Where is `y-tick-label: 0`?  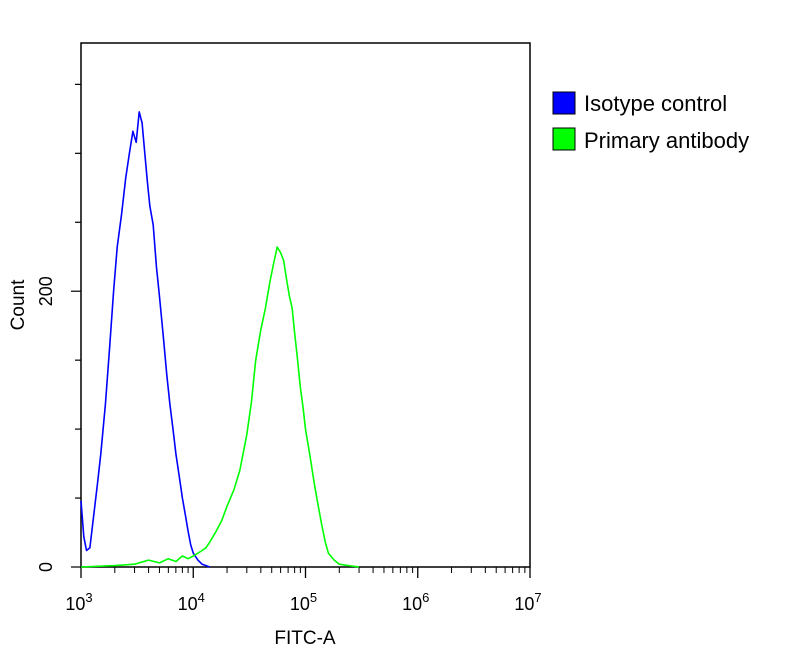
y-tick-label: 0 is located at coordinates (46, 567).